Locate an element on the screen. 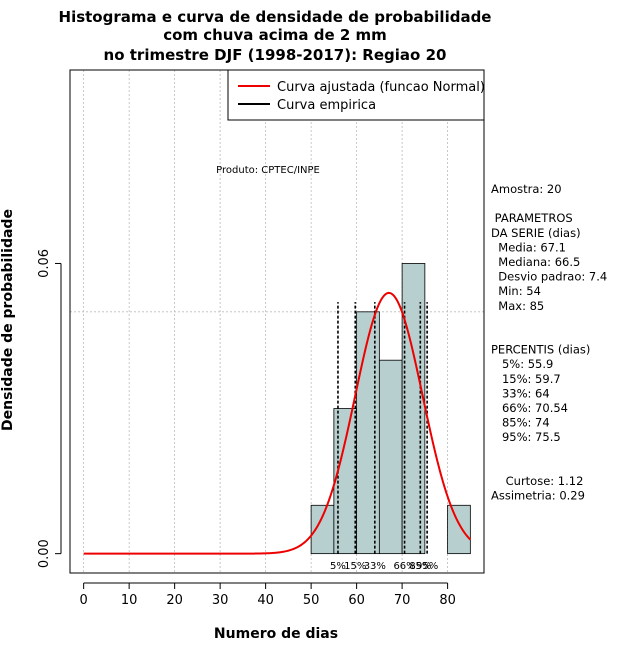 This screenshot has width=640, height=660. x-tick-label-2: 20 is located at coordinates (174, 600).